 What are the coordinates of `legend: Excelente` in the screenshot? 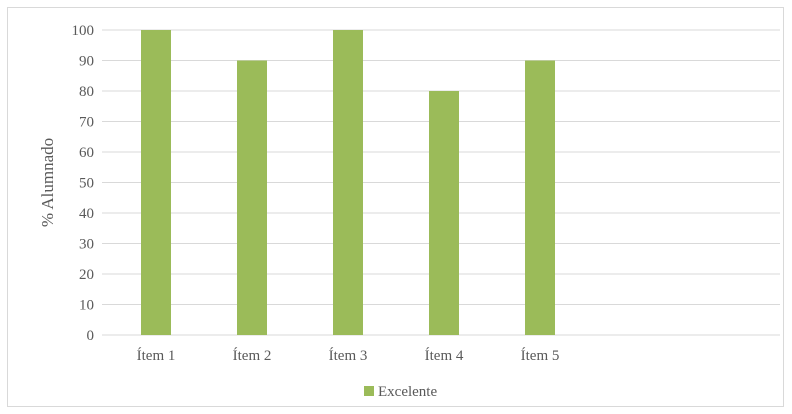 It's located at (400, 392).